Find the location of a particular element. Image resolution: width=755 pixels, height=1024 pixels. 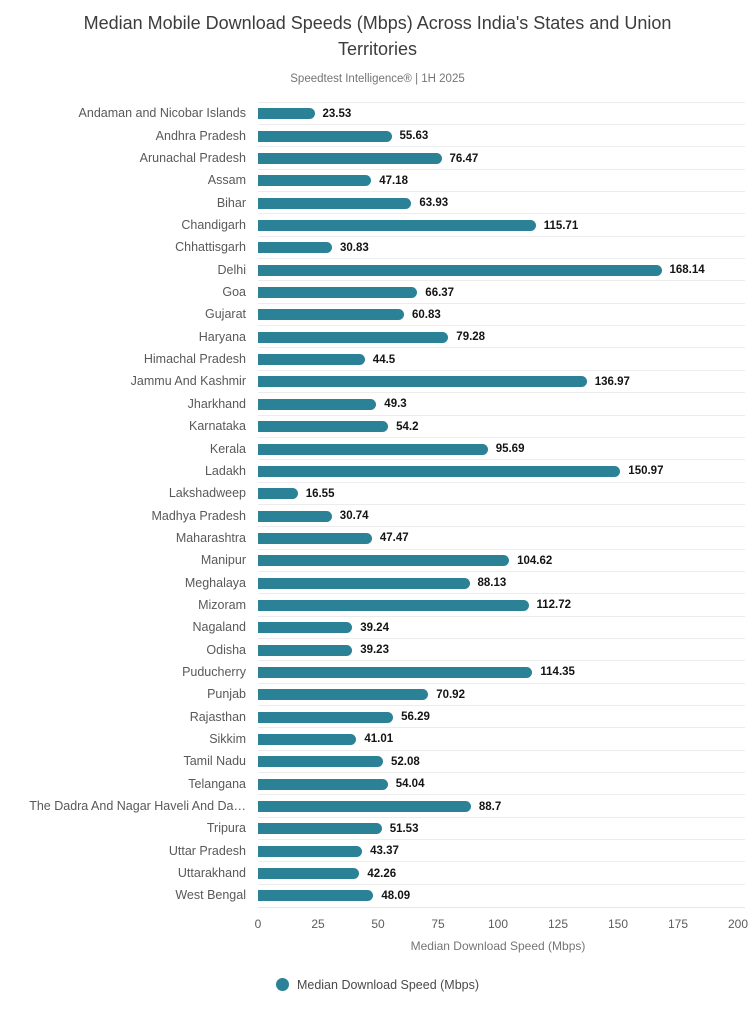

x-axis-tick-label: 200 is located at coordinates (738, 923).